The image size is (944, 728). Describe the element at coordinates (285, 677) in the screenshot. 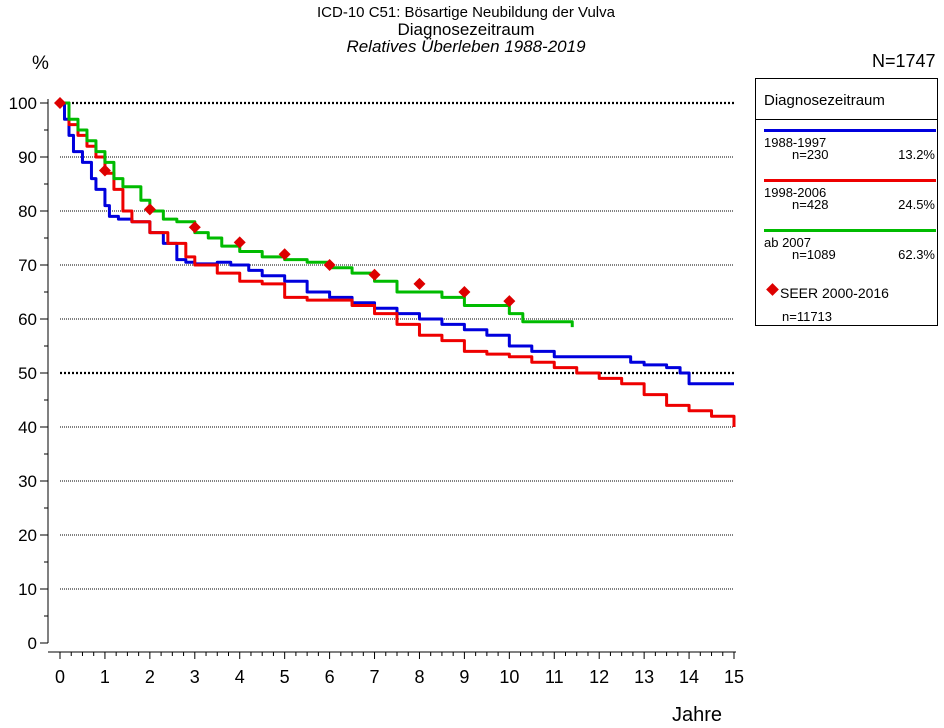

I see `x-tick-label: 5` at that location.